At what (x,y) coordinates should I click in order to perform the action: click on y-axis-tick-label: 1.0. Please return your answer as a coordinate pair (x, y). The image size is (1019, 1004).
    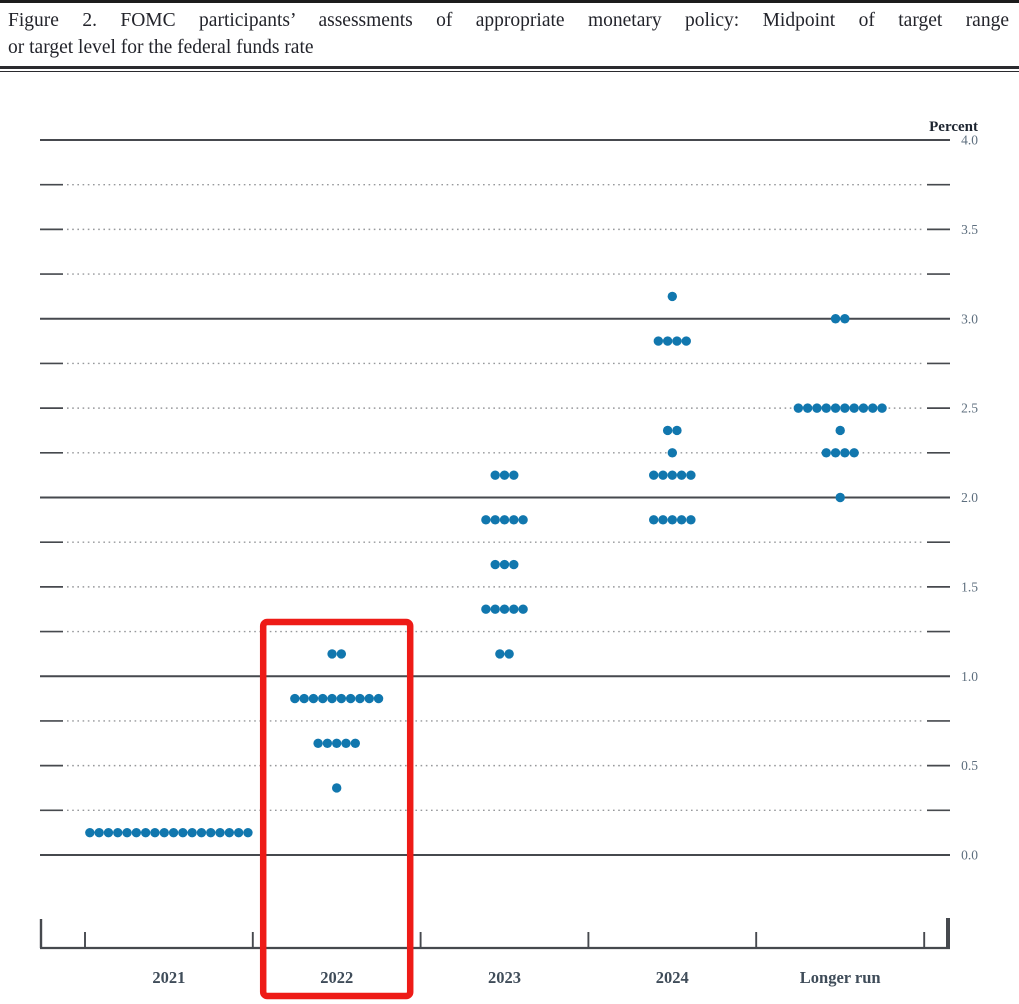
    Looking at the image, I should click on (969, 676).